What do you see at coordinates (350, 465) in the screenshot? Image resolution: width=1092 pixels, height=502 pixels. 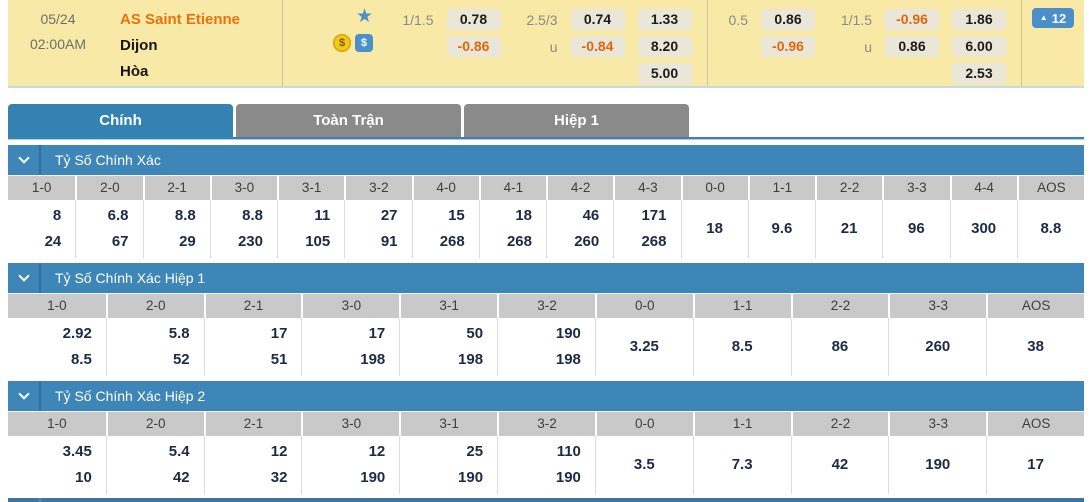 I see `odds-cell-3-0: 12 190` at bounding box center [350, 465].